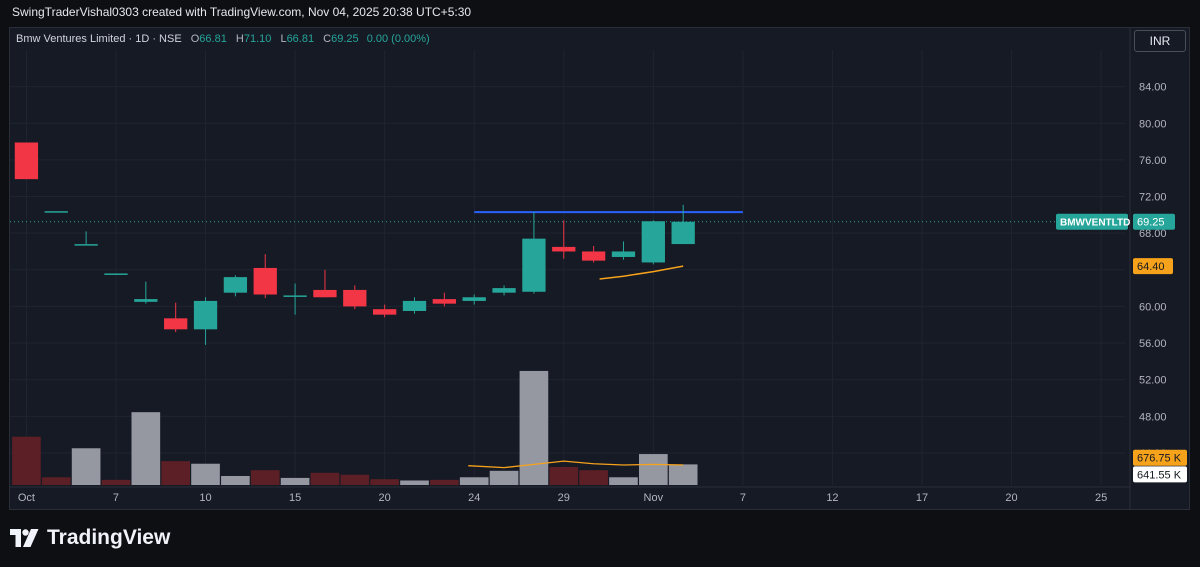 The width and height of the screenshot is (1200, 567). Describe the element at coordinates (295, 498) in the screenshot. I see `x-tick-label: 15` at that location.